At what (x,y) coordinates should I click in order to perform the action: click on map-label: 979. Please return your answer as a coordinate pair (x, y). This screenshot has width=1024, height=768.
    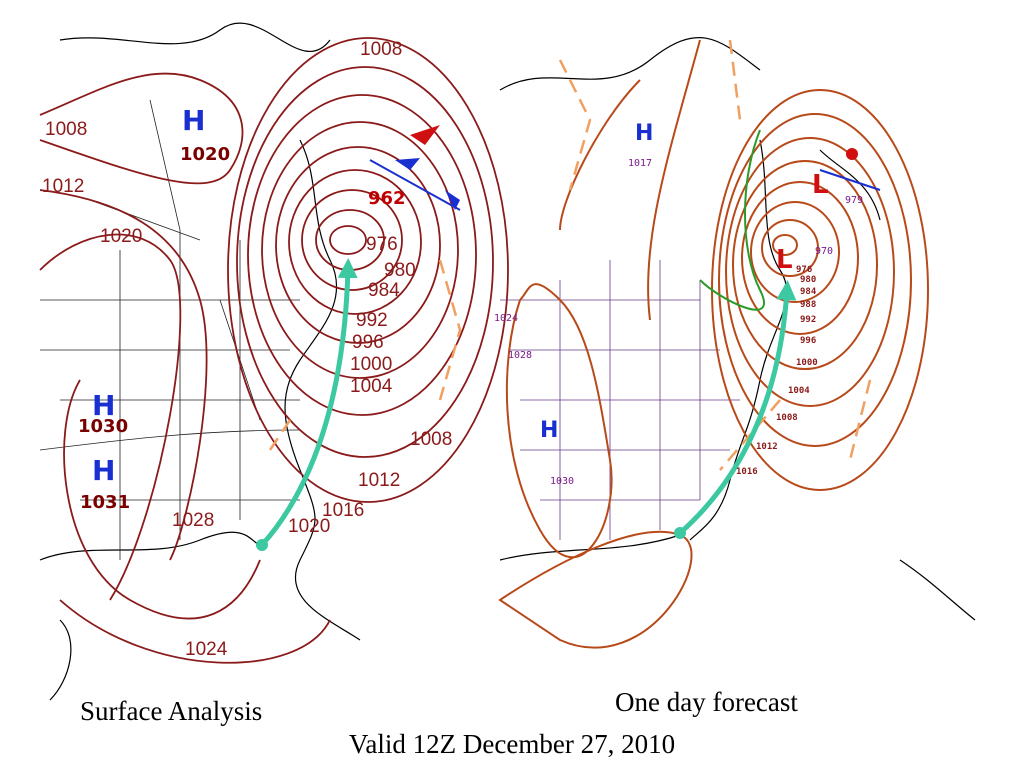
    Looking at the image, I should click on (854, 200).